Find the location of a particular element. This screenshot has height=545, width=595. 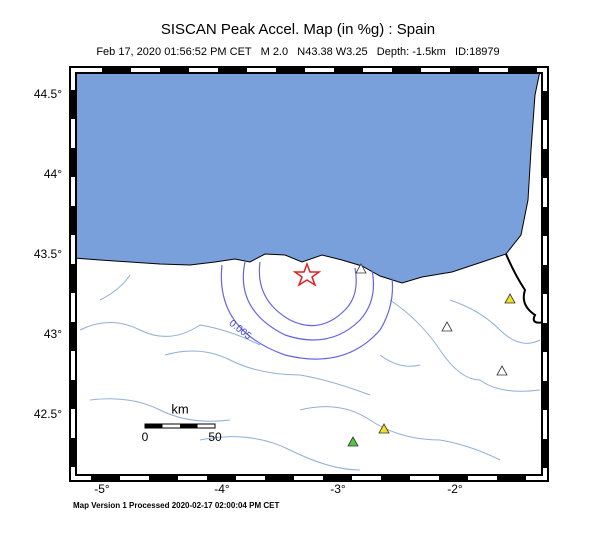

lat-label: 44° is located at coordinates (53, 174).